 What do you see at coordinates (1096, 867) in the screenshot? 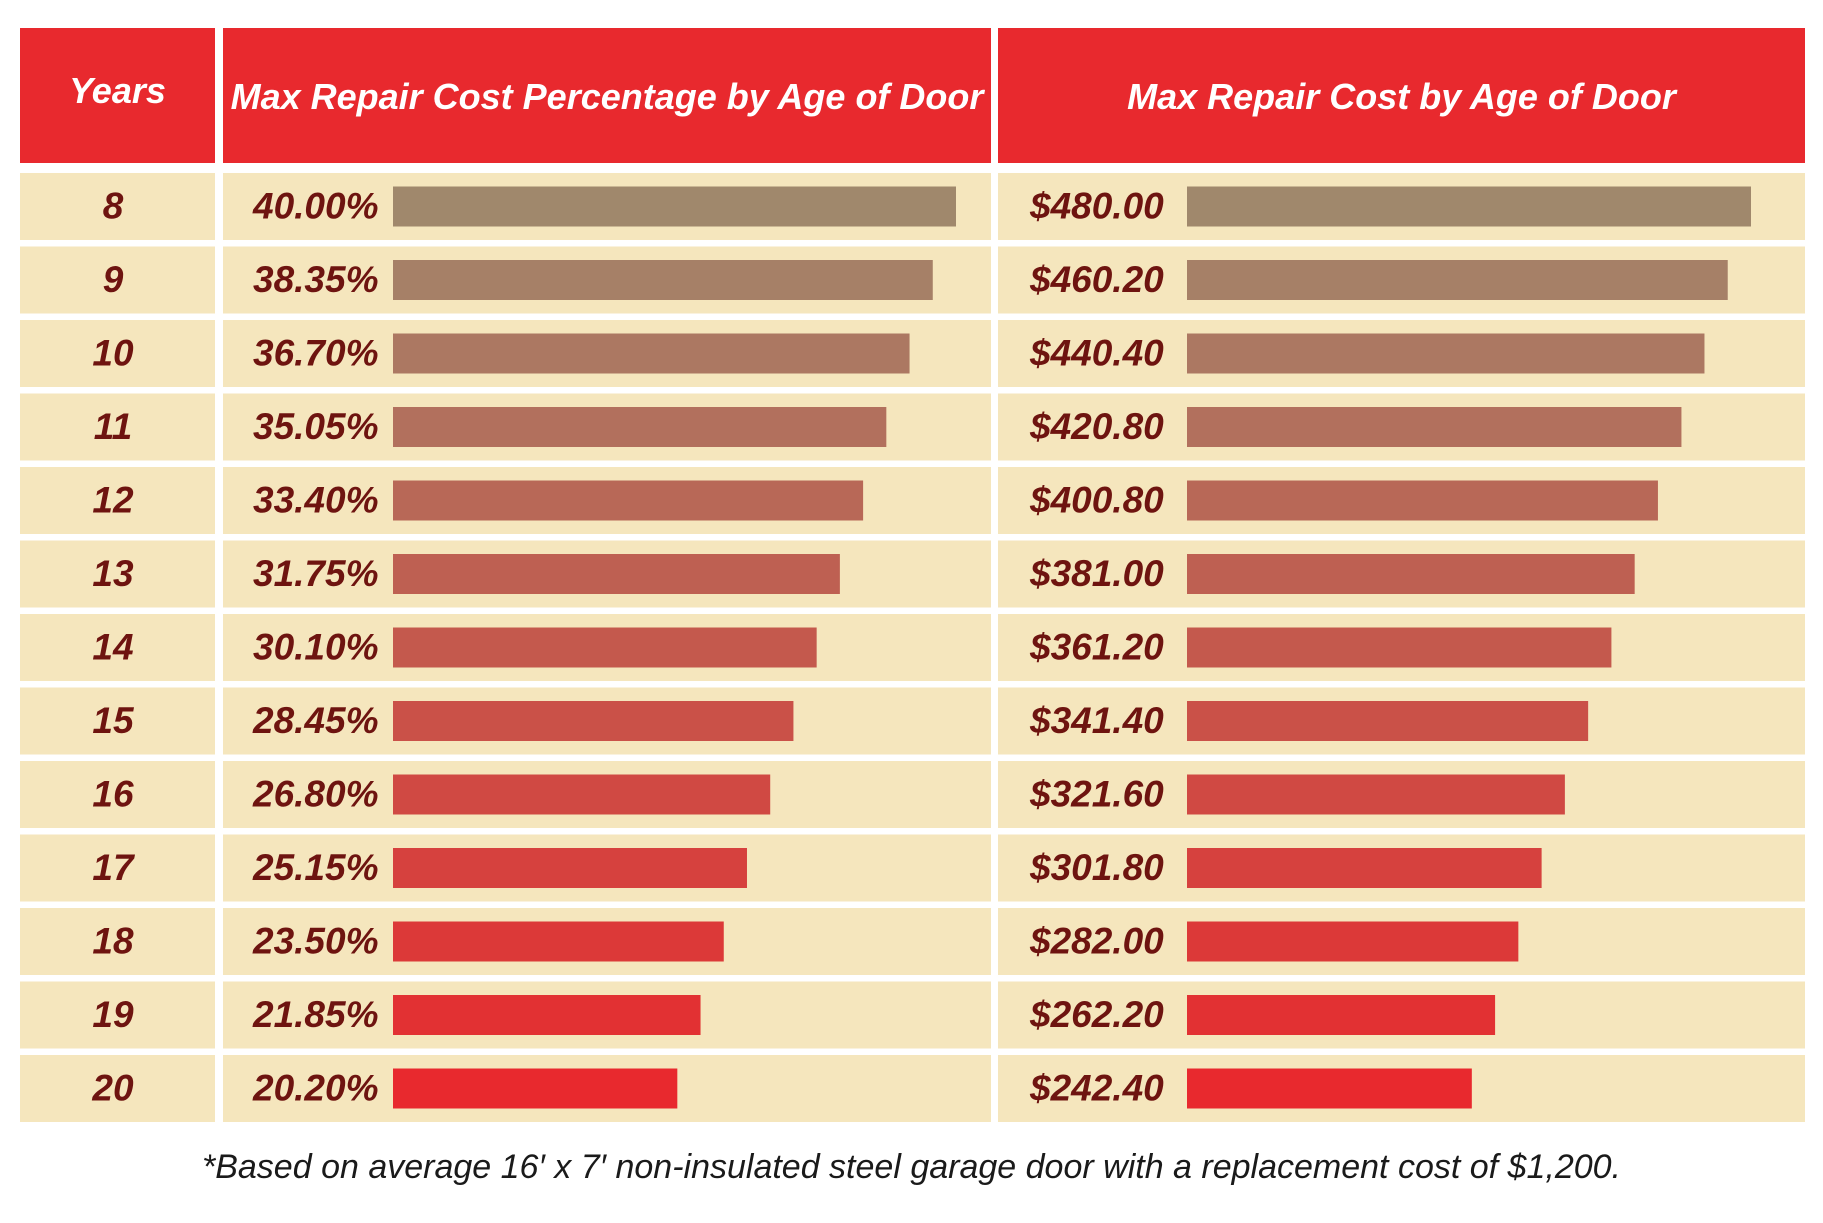
I see `cost-label: $301.80` at bounding box center [1096, 867].